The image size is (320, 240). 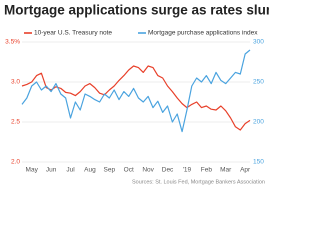 I want to click on y2-tick-label: 300, so click(x=258, y=42).